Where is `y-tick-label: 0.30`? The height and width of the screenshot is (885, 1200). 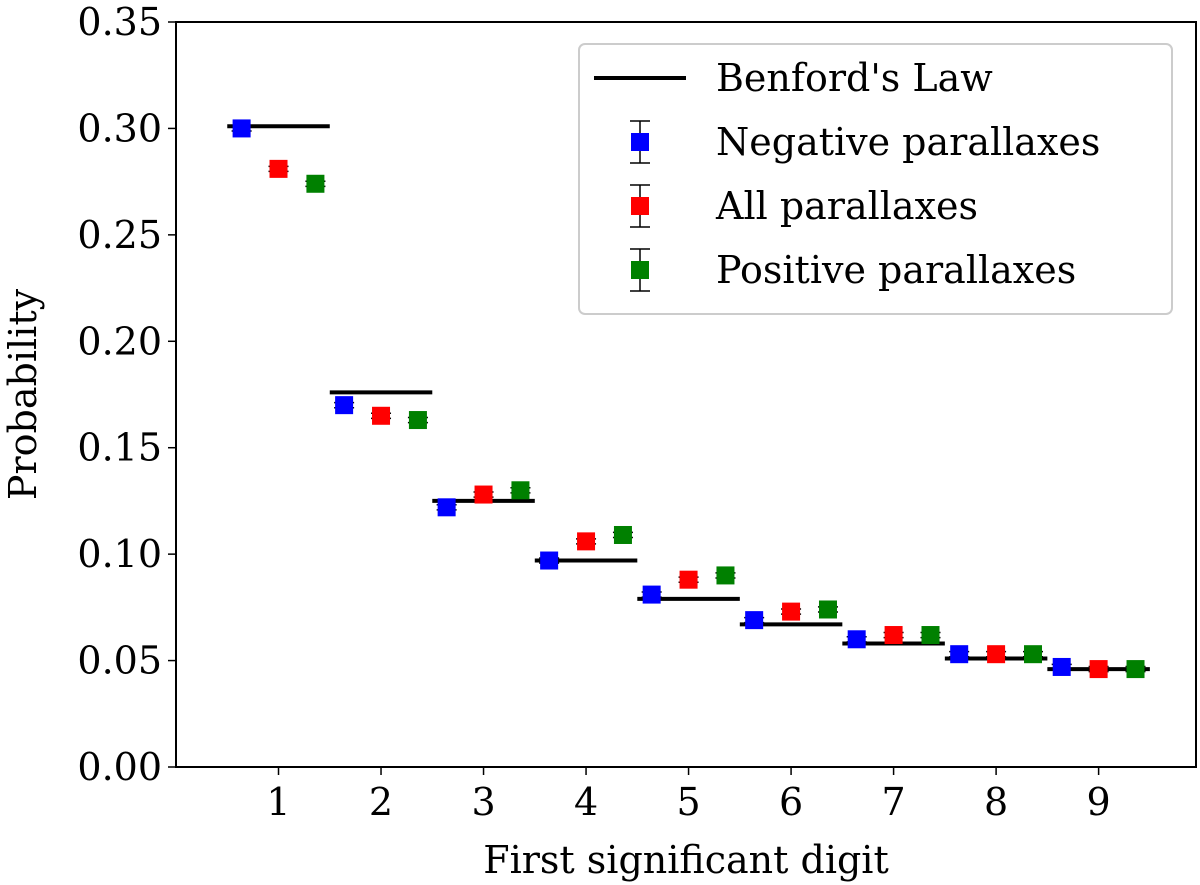 y-tick-label: 0.30 is located at coordinates (119, 128).